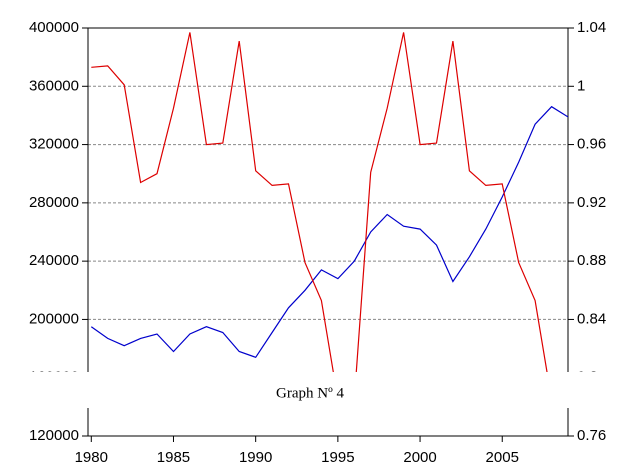  I want to click on y-tick-label: 280000, so click(54, 202).